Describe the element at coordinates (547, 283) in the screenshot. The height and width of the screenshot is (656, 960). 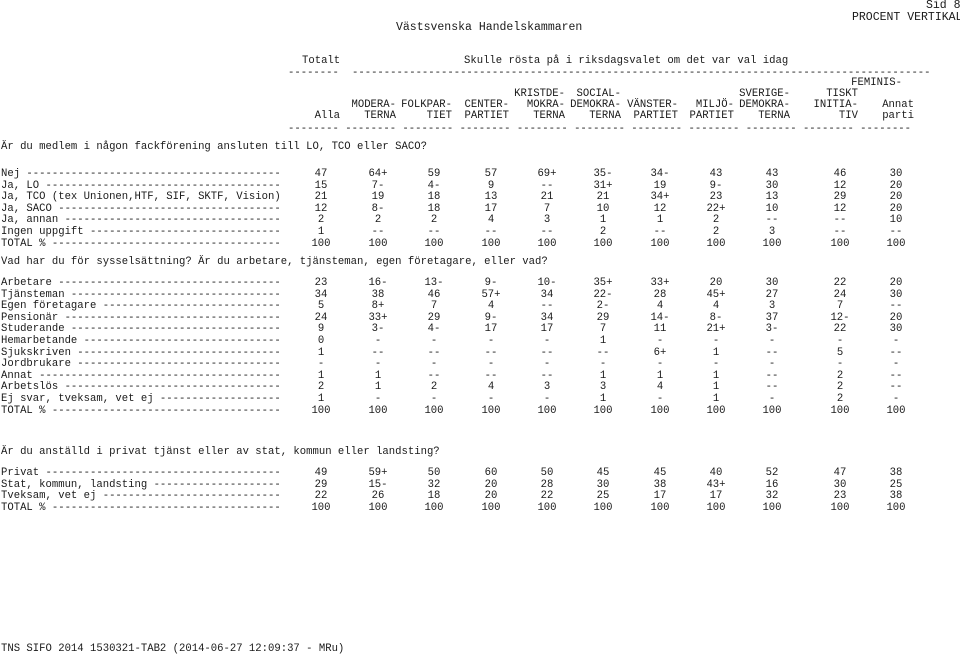
I see `table-cell: 10-` at that location.